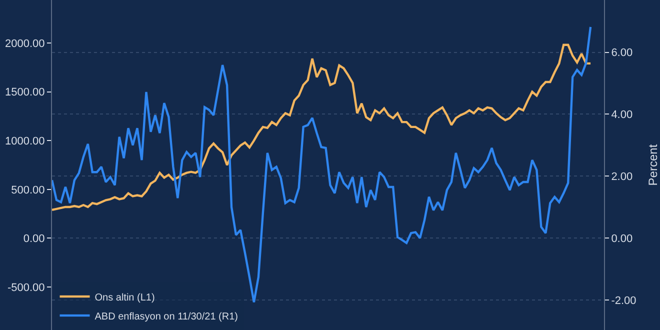 The width and height of the screenshot is (660, 330). What do you see at coordinates (622, 115) in the screenshot?
I see `y2-tick-label: 4.00` at bounding box center [622, 115].